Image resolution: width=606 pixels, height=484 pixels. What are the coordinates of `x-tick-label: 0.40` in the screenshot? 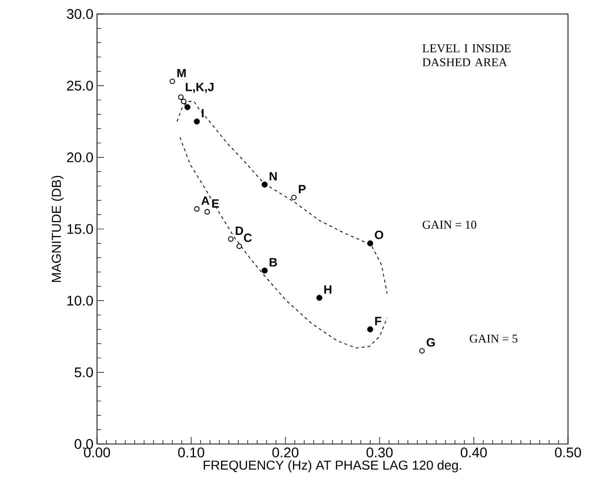 It's located at (473, 453).